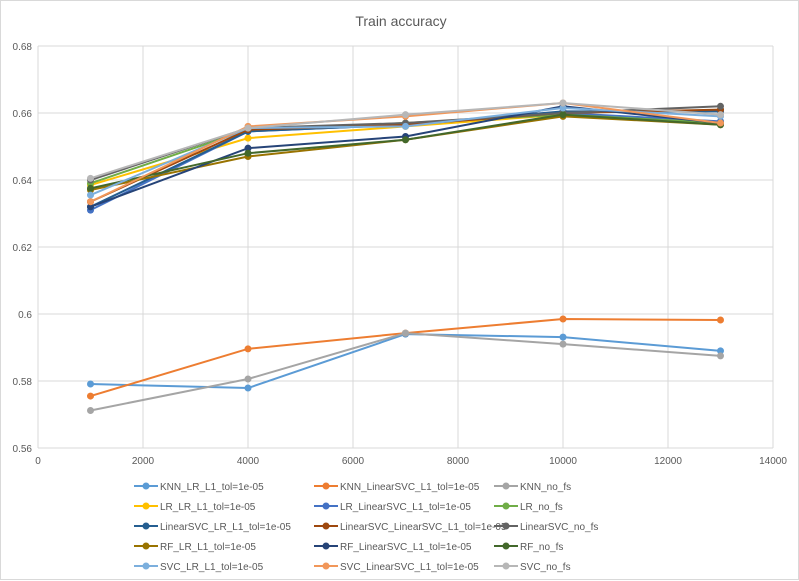 This screenshot has height=581, width=799. I want to click on x-tick-label: 6000, so click(353, 461).